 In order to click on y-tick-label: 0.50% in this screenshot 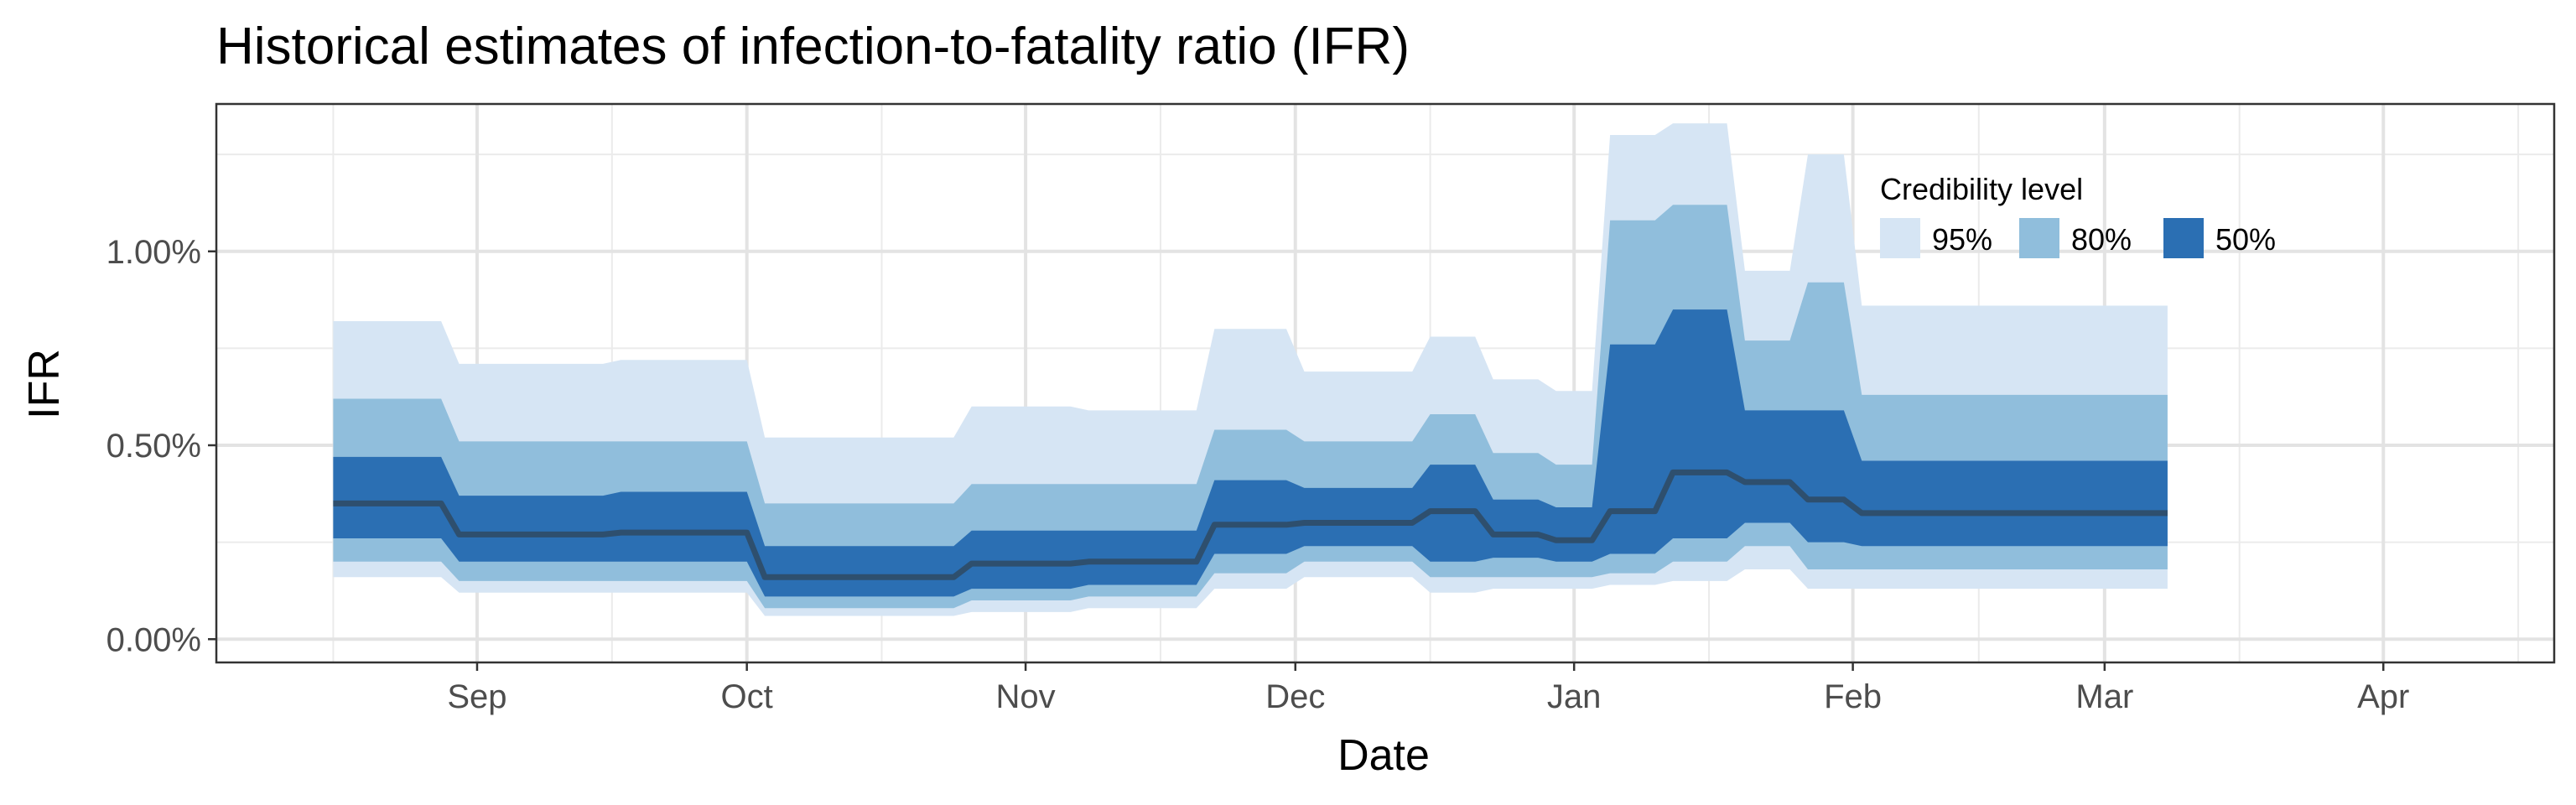, I will do `click(153, 446)`.